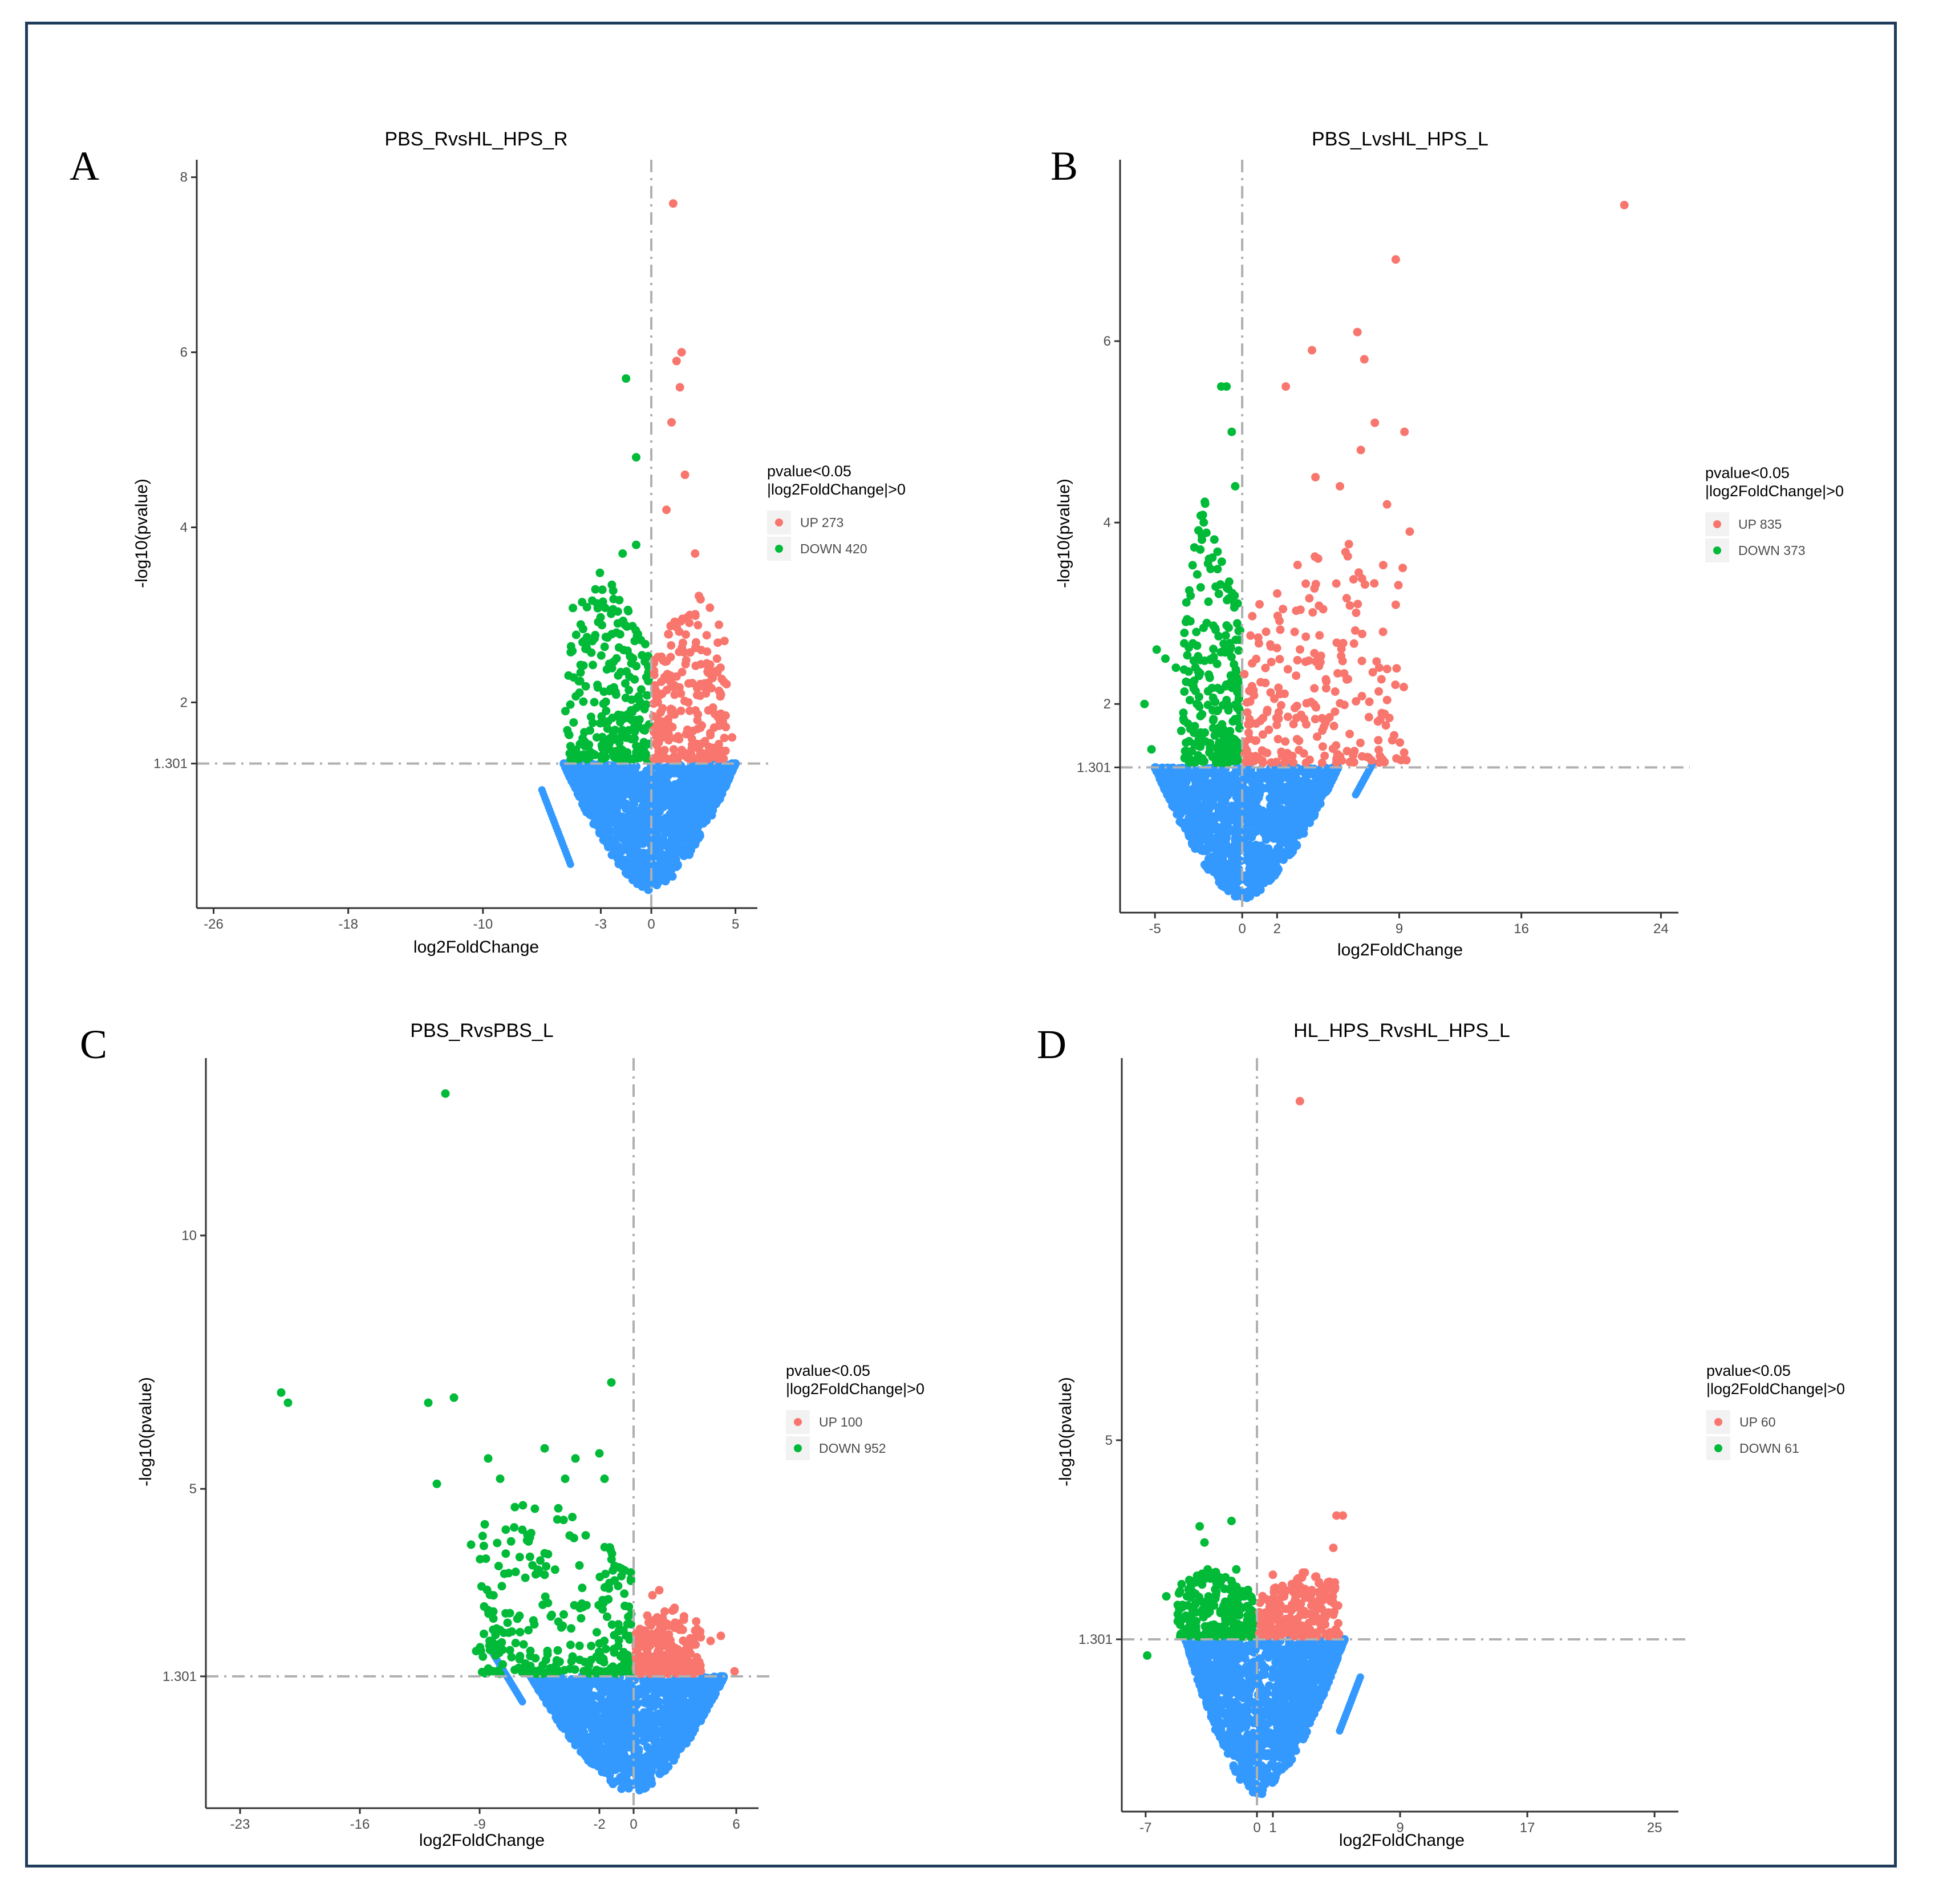 This screenshot has width=1951, height=1904. What do you see at coordinates (1242, 929) in the screenshot?
I see `x-tick-label: 0` at bounding box center [1242, 929].